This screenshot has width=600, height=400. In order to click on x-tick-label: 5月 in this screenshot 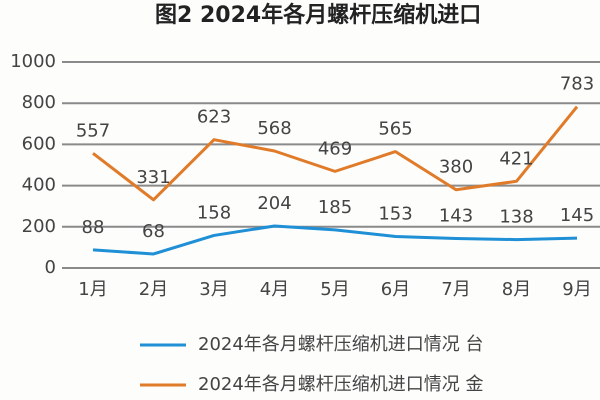, I will do `click(334, 289)`.